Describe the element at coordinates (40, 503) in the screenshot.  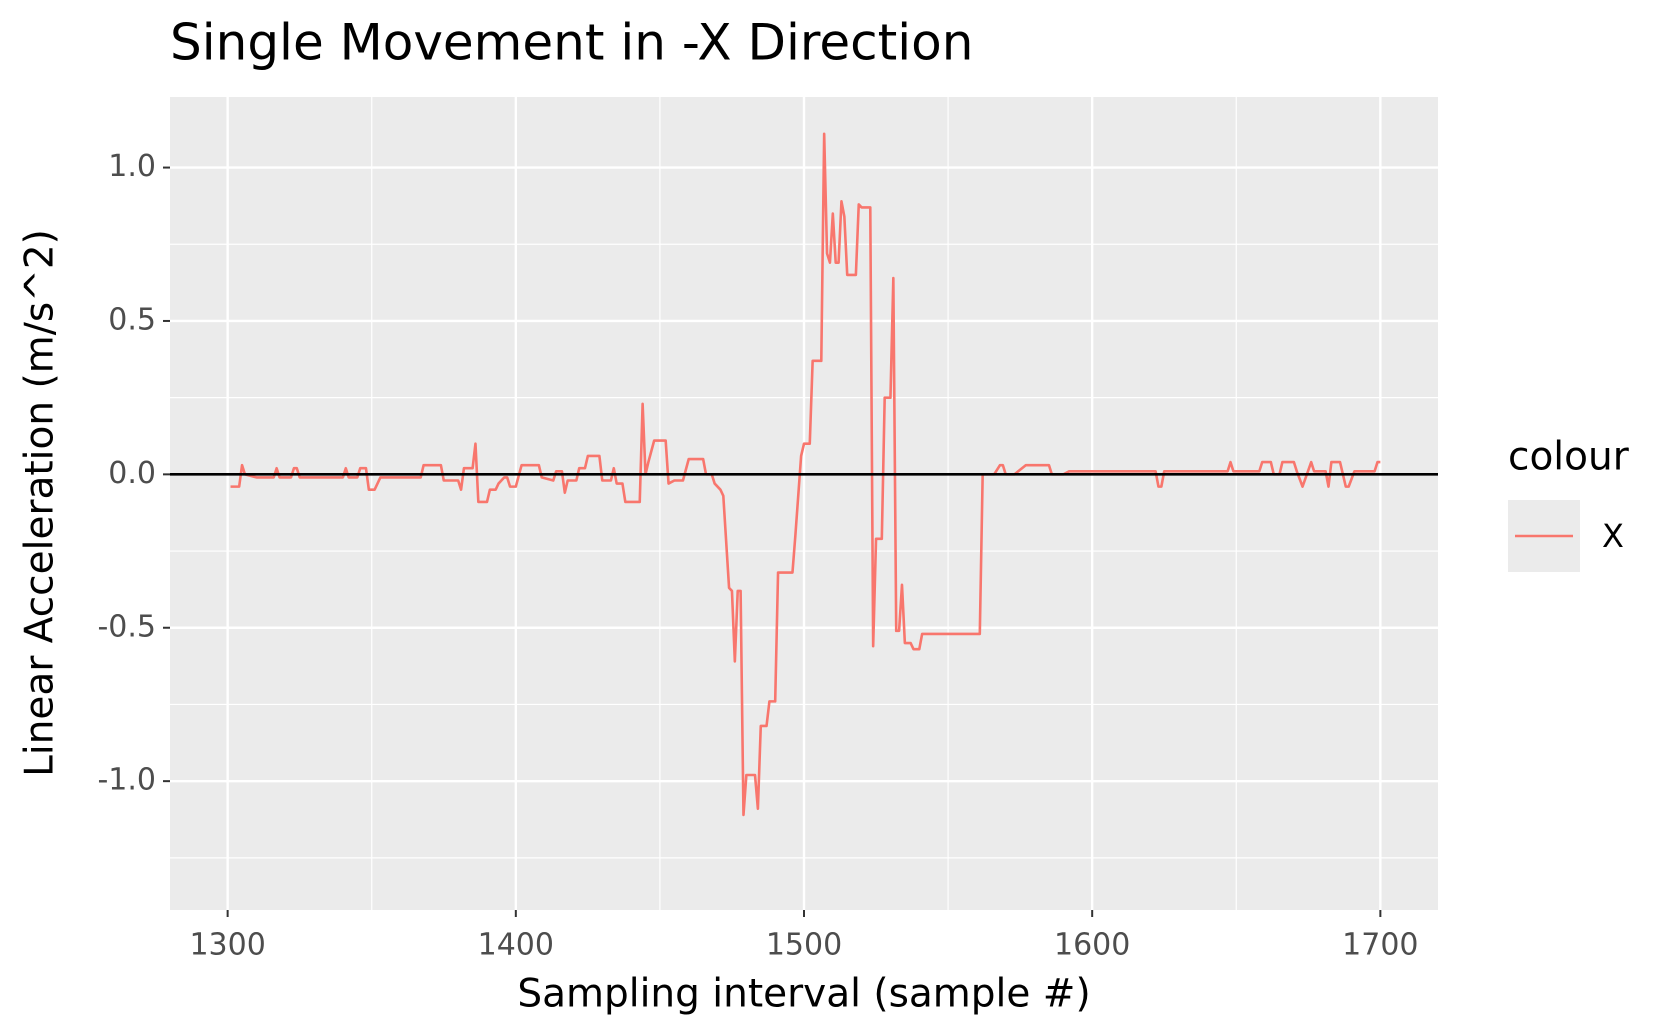
I see `y-axis-title: Linear Acceleration (m/s^2)` at that location.